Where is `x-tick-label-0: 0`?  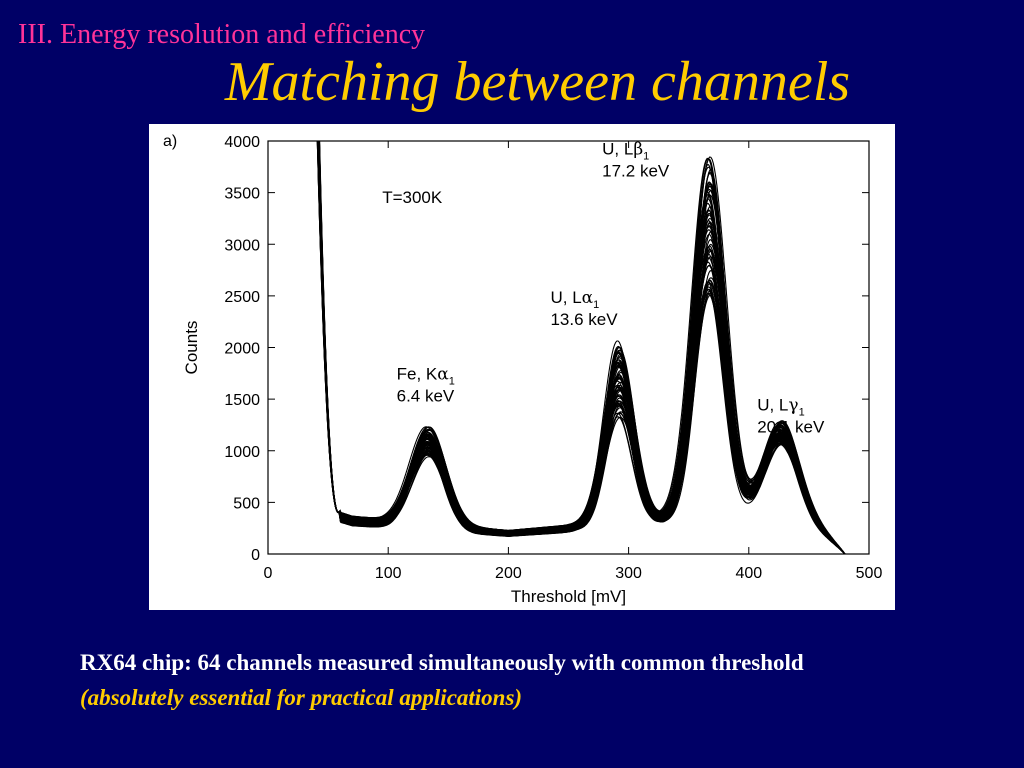 x-tick-label-0: 0 is located at coordinates (268, 573).